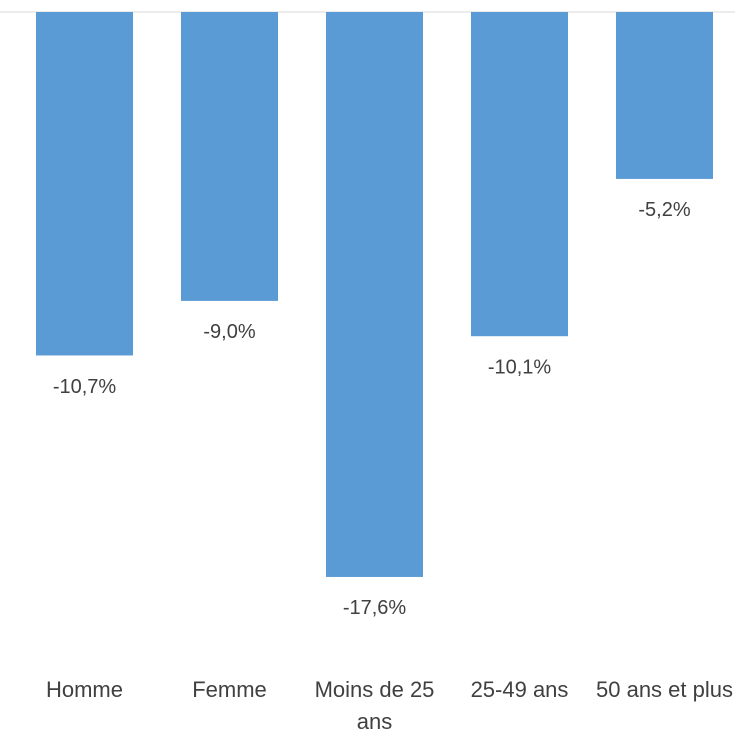 This screenshot has width=735, height=736. Describe the element at coordinates (375, 608) in the screenshot. I see `value-label: -17,6%` at that location.